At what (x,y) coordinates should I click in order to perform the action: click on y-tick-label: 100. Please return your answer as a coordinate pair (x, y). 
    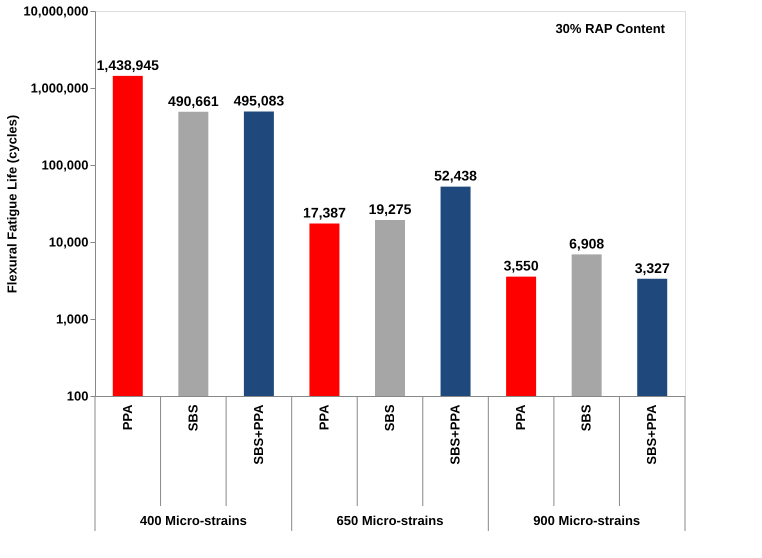
    Looking at the image, I should click on (77, 396).